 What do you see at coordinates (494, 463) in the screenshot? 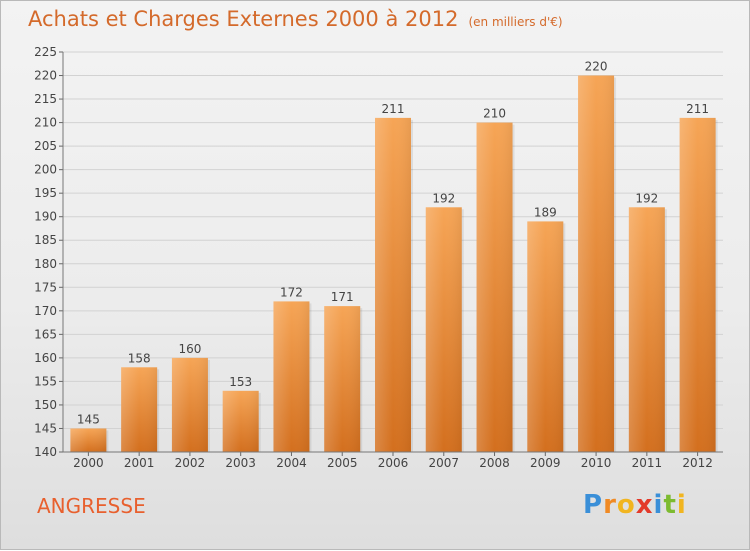
I see `x-tick-label: 2008` at bounding box center [494, 463].